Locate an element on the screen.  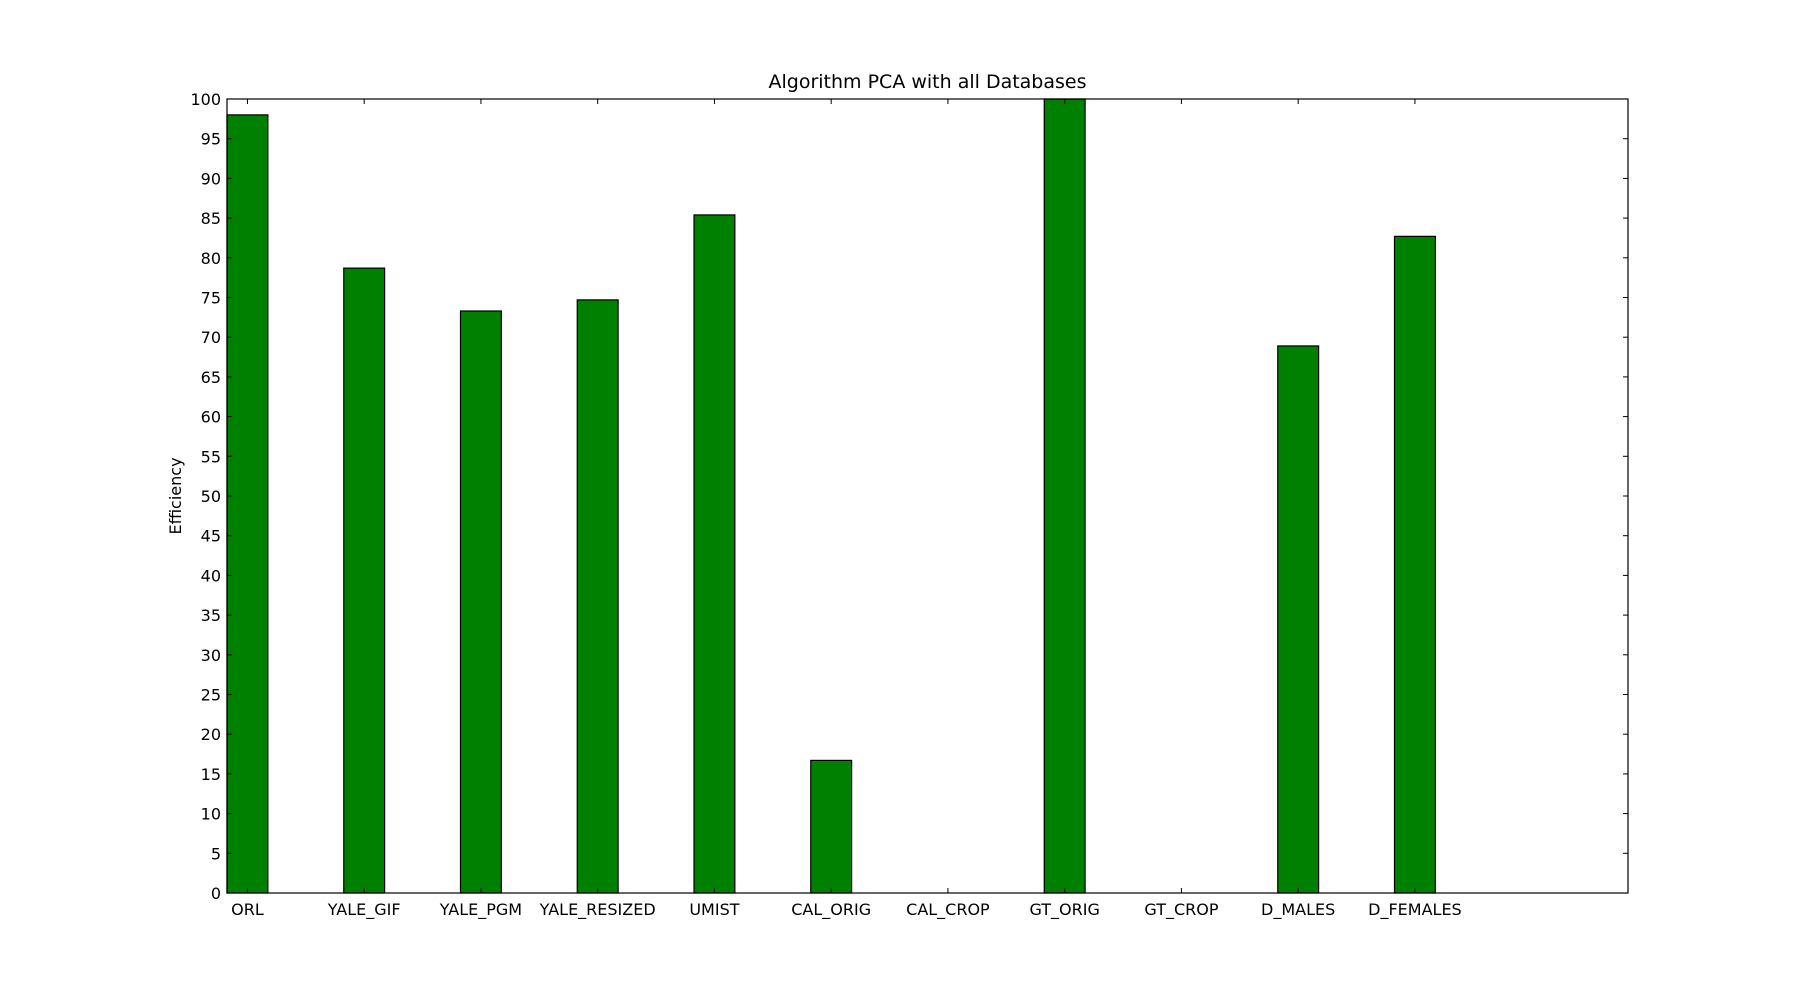
y-tick-label: 85 is located at coordinates (211, 218).